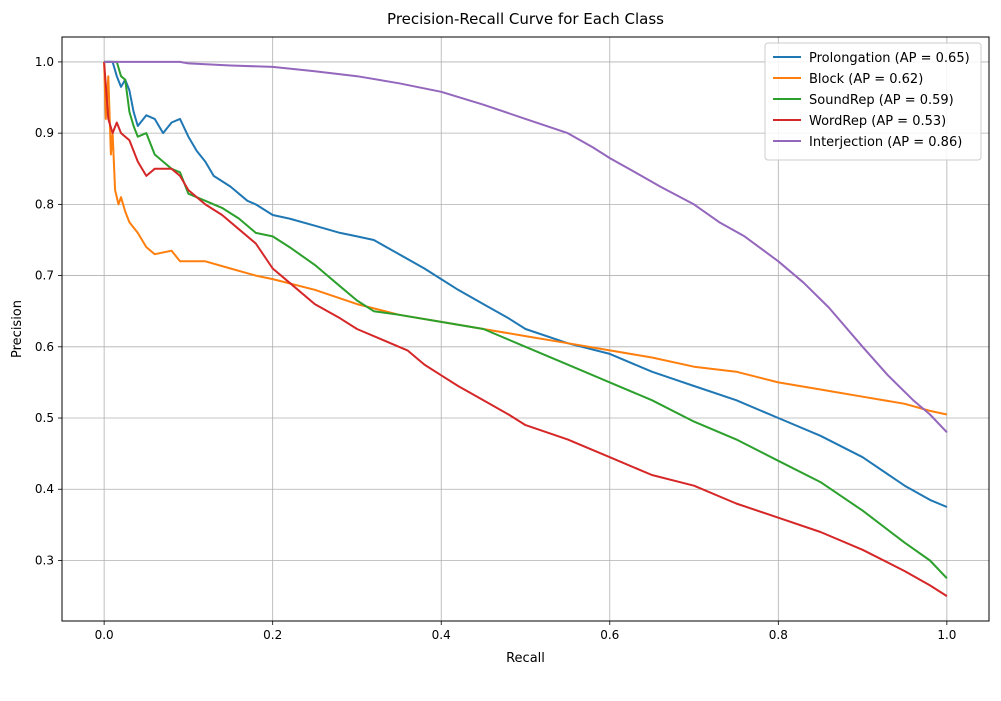 Image resolution: width=1001 pixels, height=701 pixels. Describe the element at coordinates (525, 658) in the screenshot. I see `x-axis-label: Recall` at that location.